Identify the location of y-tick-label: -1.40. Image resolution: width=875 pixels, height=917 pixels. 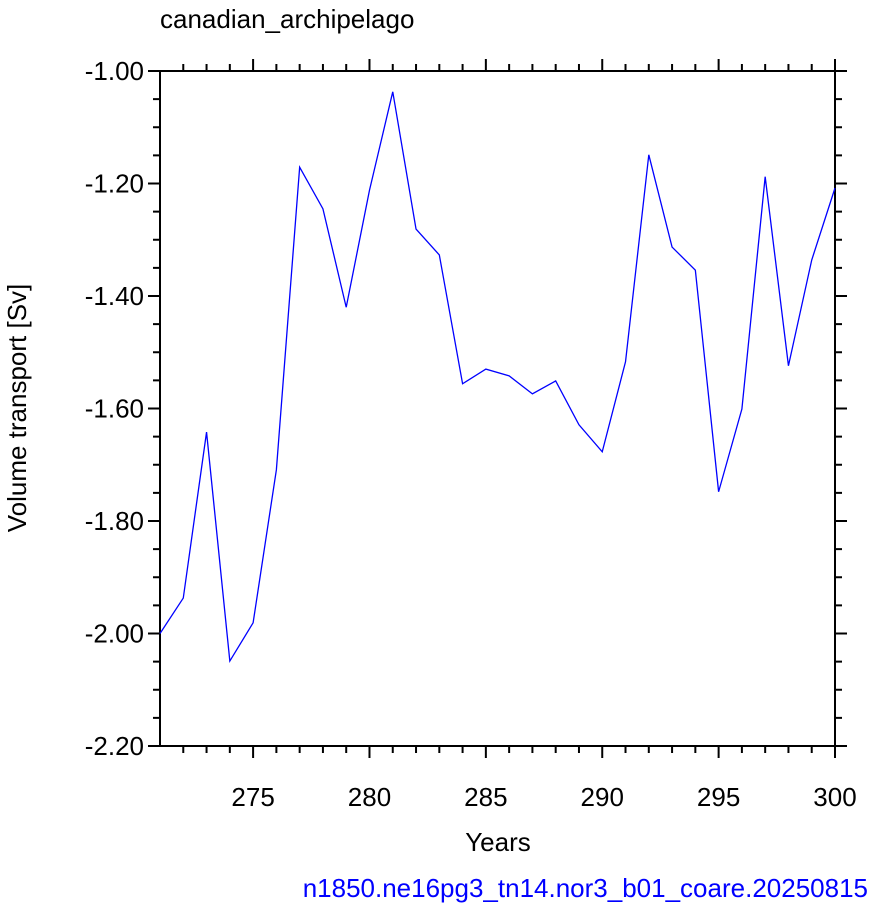
(114, 296).